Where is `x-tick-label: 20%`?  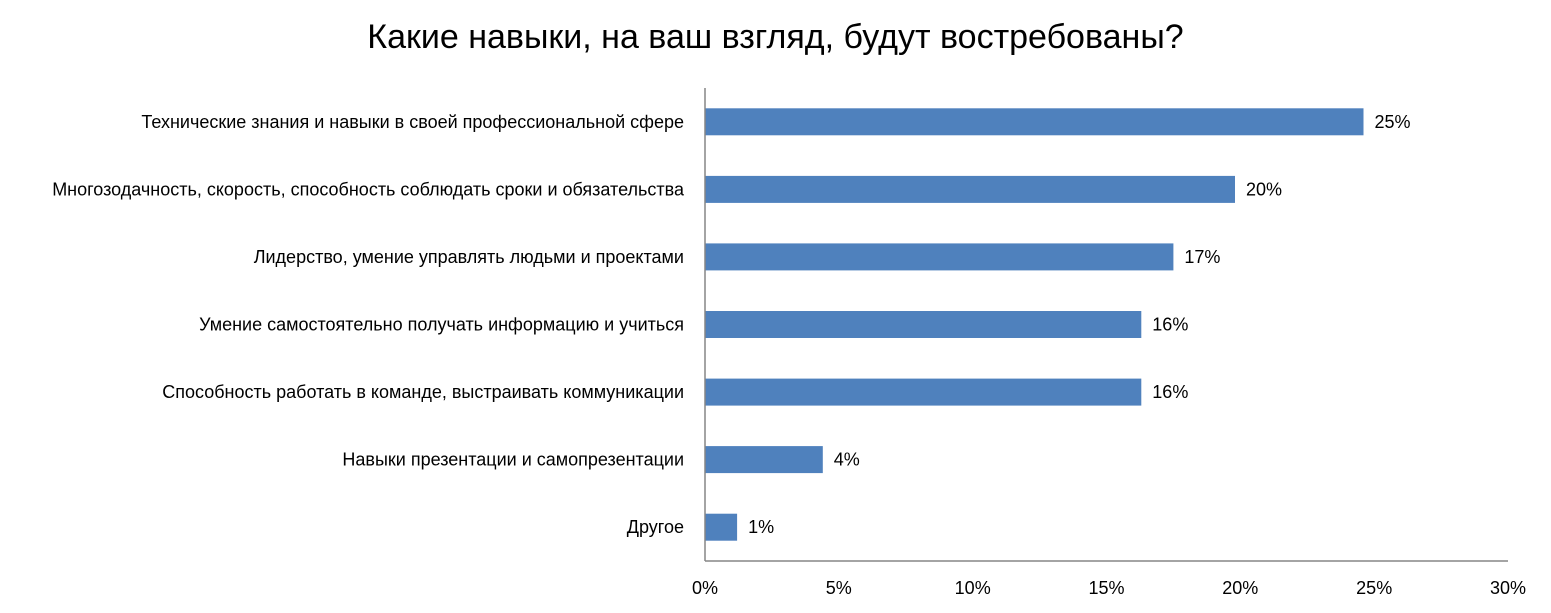 x-tick-label: 20% is located at coordinates (1240, 588).